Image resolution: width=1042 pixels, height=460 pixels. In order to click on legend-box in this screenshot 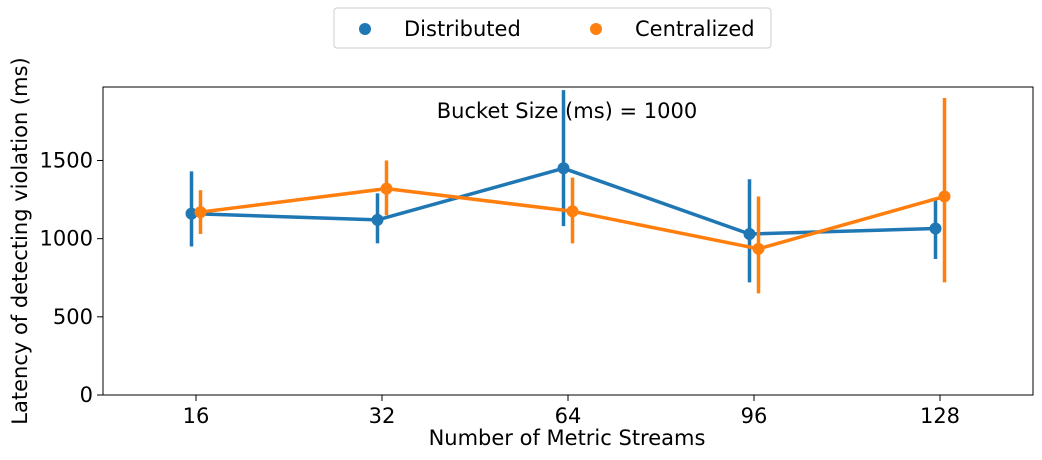, I will do `click(552, 28)`.